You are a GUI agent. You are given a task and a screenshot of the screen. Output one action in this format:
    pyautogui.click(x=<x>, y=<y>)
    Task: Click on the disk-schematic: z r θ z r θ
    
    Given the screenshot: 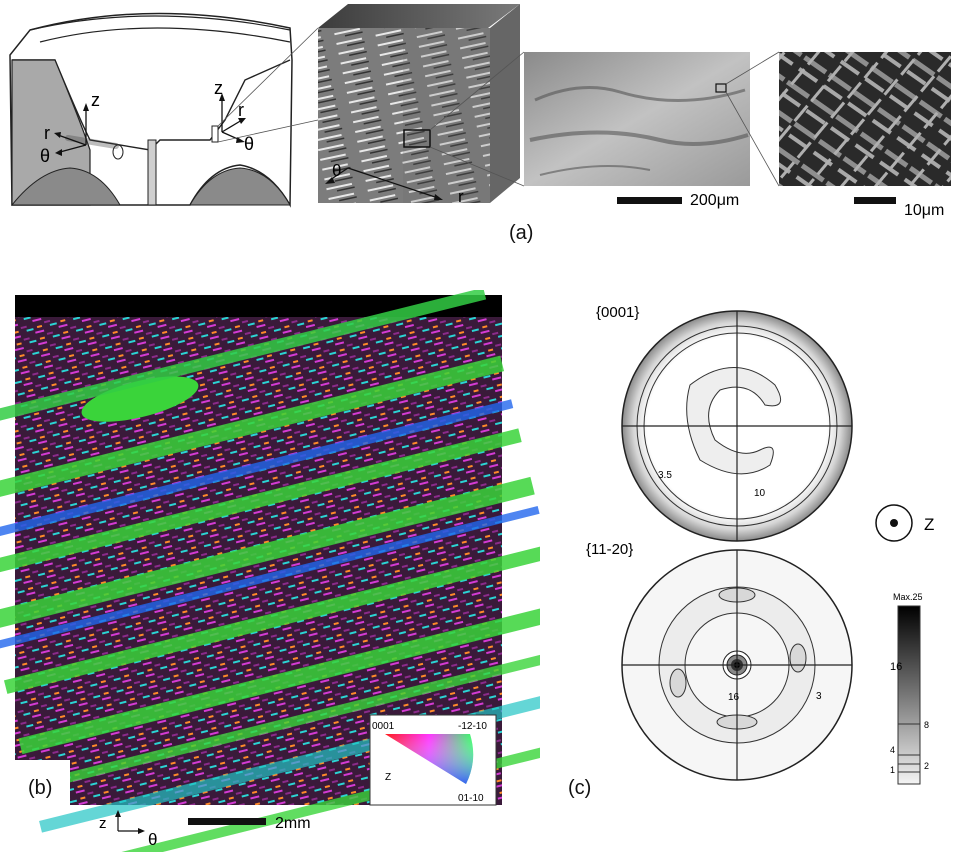 What is the action you would take?
    pyautogui.click(x=151, y=110)
    